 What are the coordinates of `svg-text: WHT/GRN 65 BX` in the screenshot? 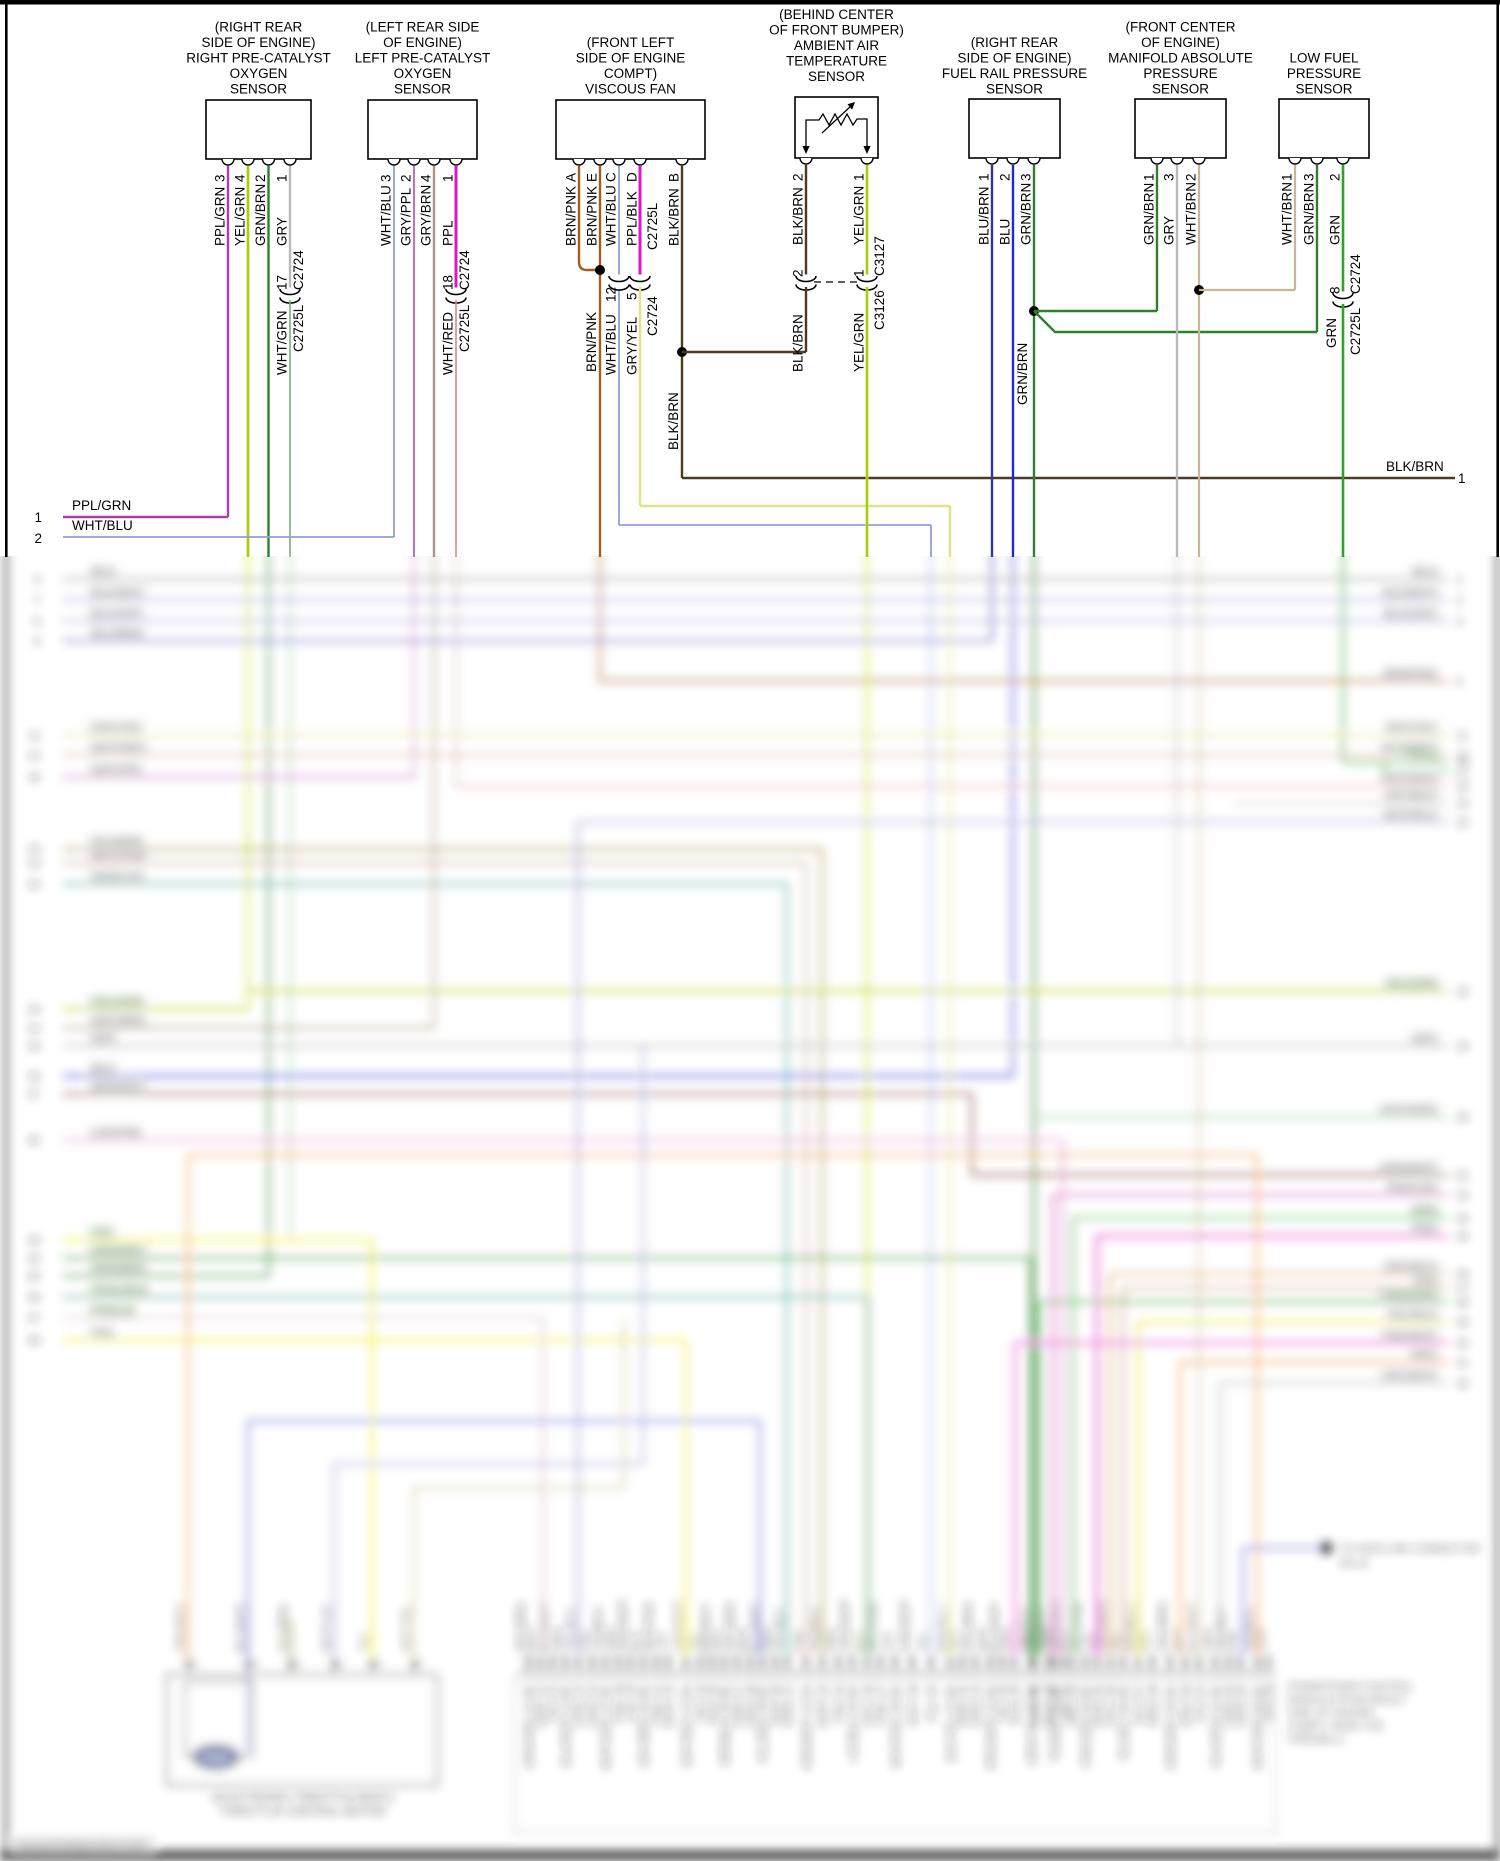 It's located at (1259, 1726).